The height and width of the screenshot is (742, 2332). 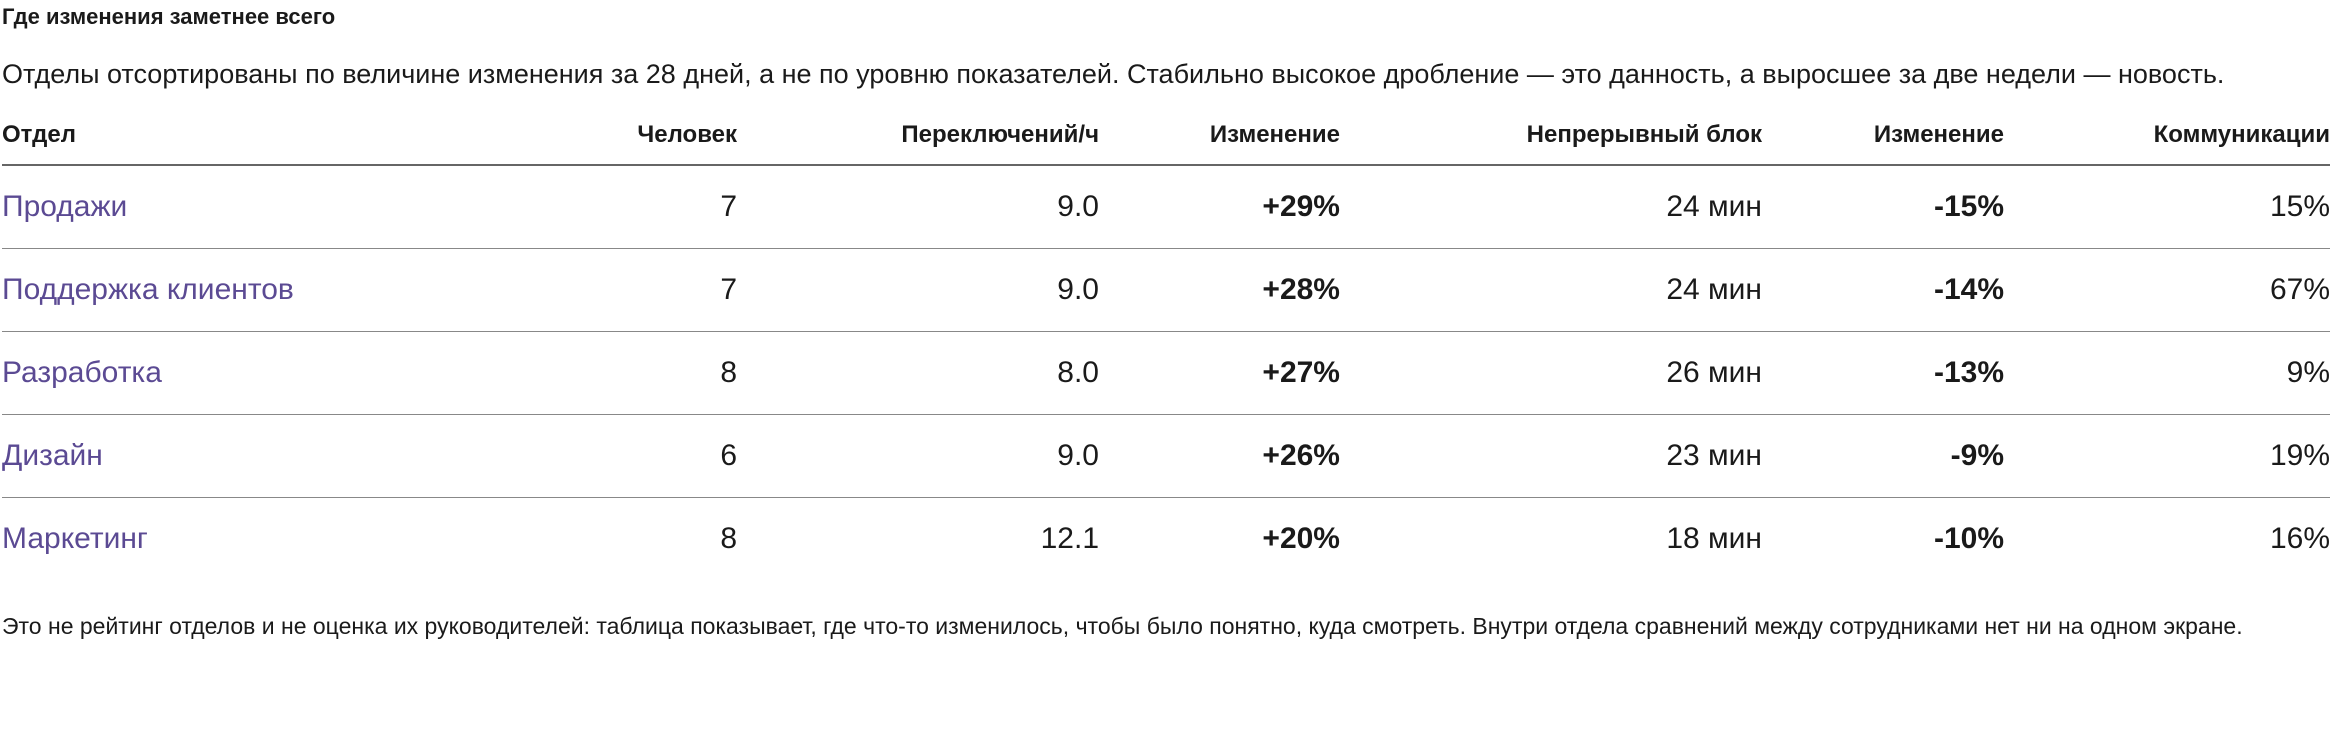 I want to click on table-row: Поддержка клиентов 7 9.0 +28% 24 мин -14% 67%, so click(x=1166, y=290).